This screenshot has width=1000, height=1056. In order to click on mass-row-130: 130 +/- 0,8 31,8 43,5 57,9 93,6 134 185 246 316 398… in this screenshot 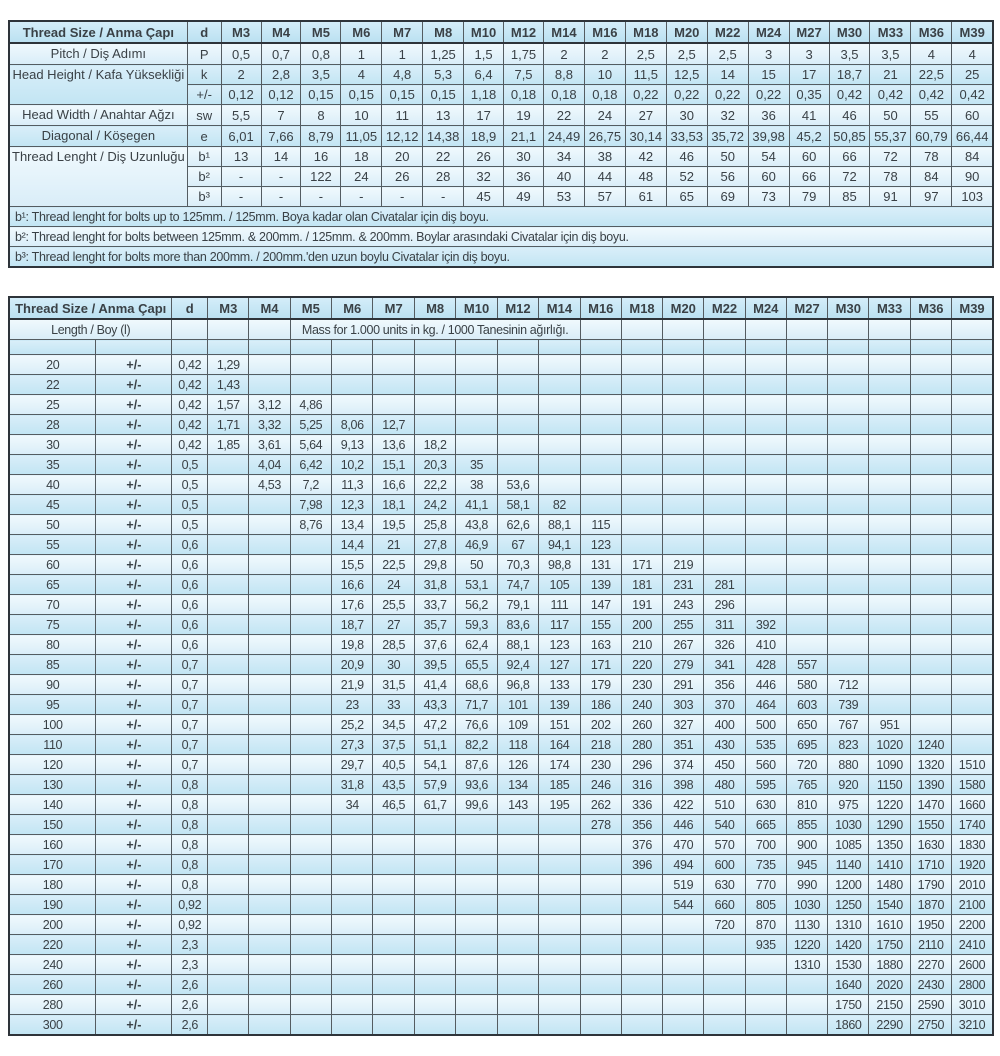, I will do `click(501, 784)`.